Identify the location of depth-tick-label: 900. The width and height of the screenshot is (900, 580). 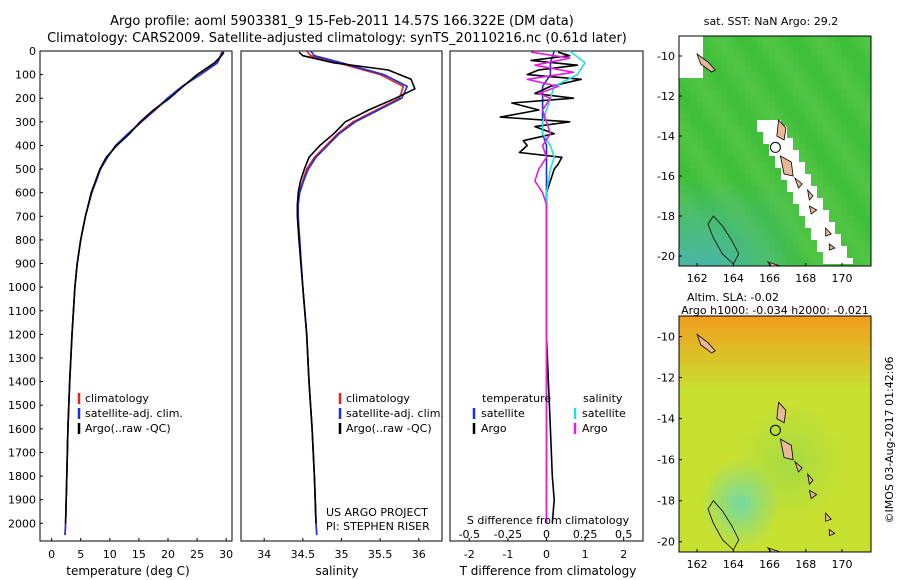
(25, 264).